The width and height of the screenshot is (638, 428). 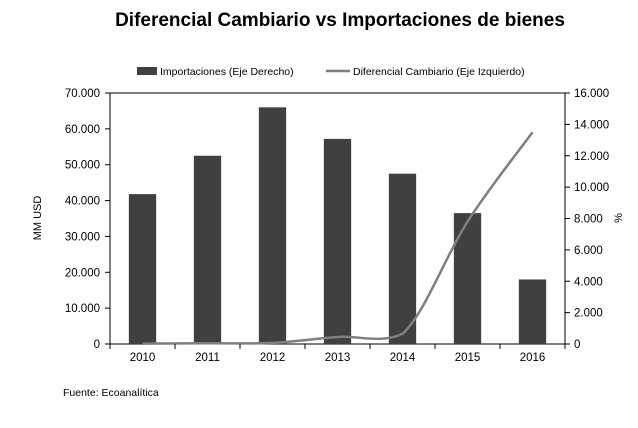 What do you see at coordinates (337, 241) in the screenshot?
I see `bar-2013` at bounding box center [337, 241].